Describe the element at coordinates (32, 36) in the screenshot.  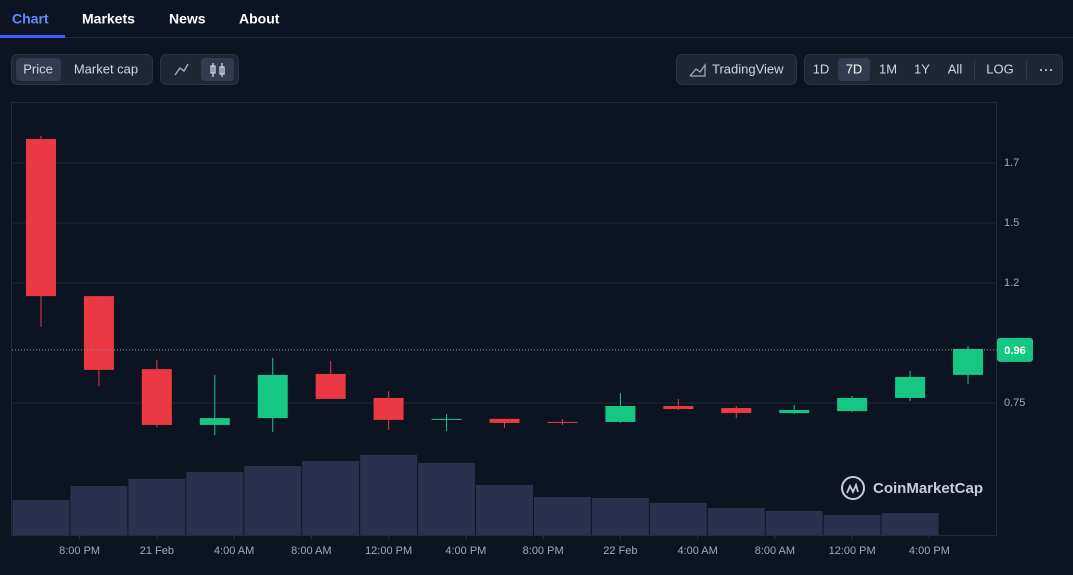
I see `active-tab-underline` at that location.